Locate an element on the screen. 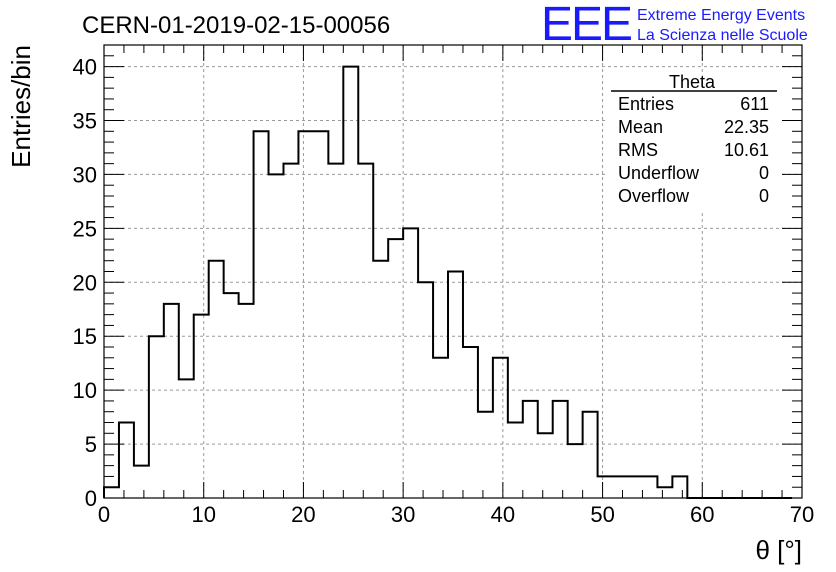 The image size is (836, 572). logo-mark: EEE is located at coordinates (586, 25).